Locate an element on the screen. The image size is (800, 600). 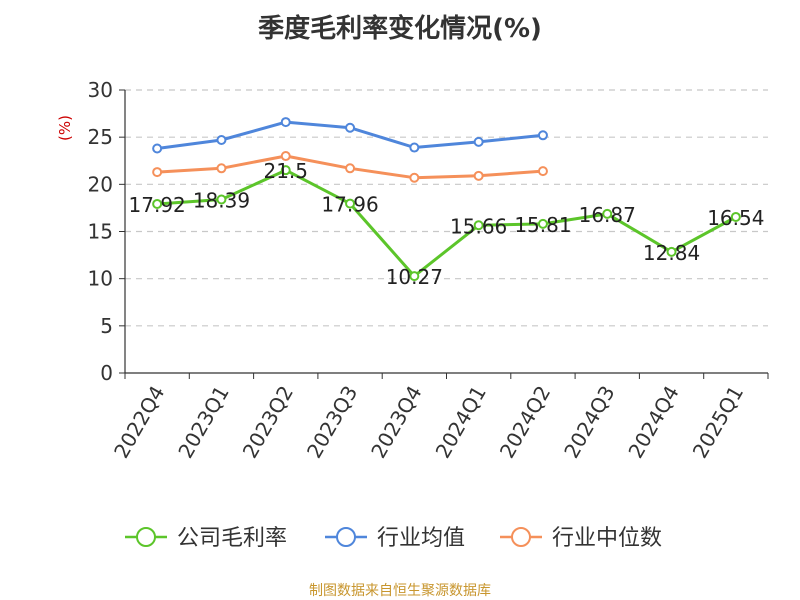
data-label: 12.84 is located at coordinates (671, 253).